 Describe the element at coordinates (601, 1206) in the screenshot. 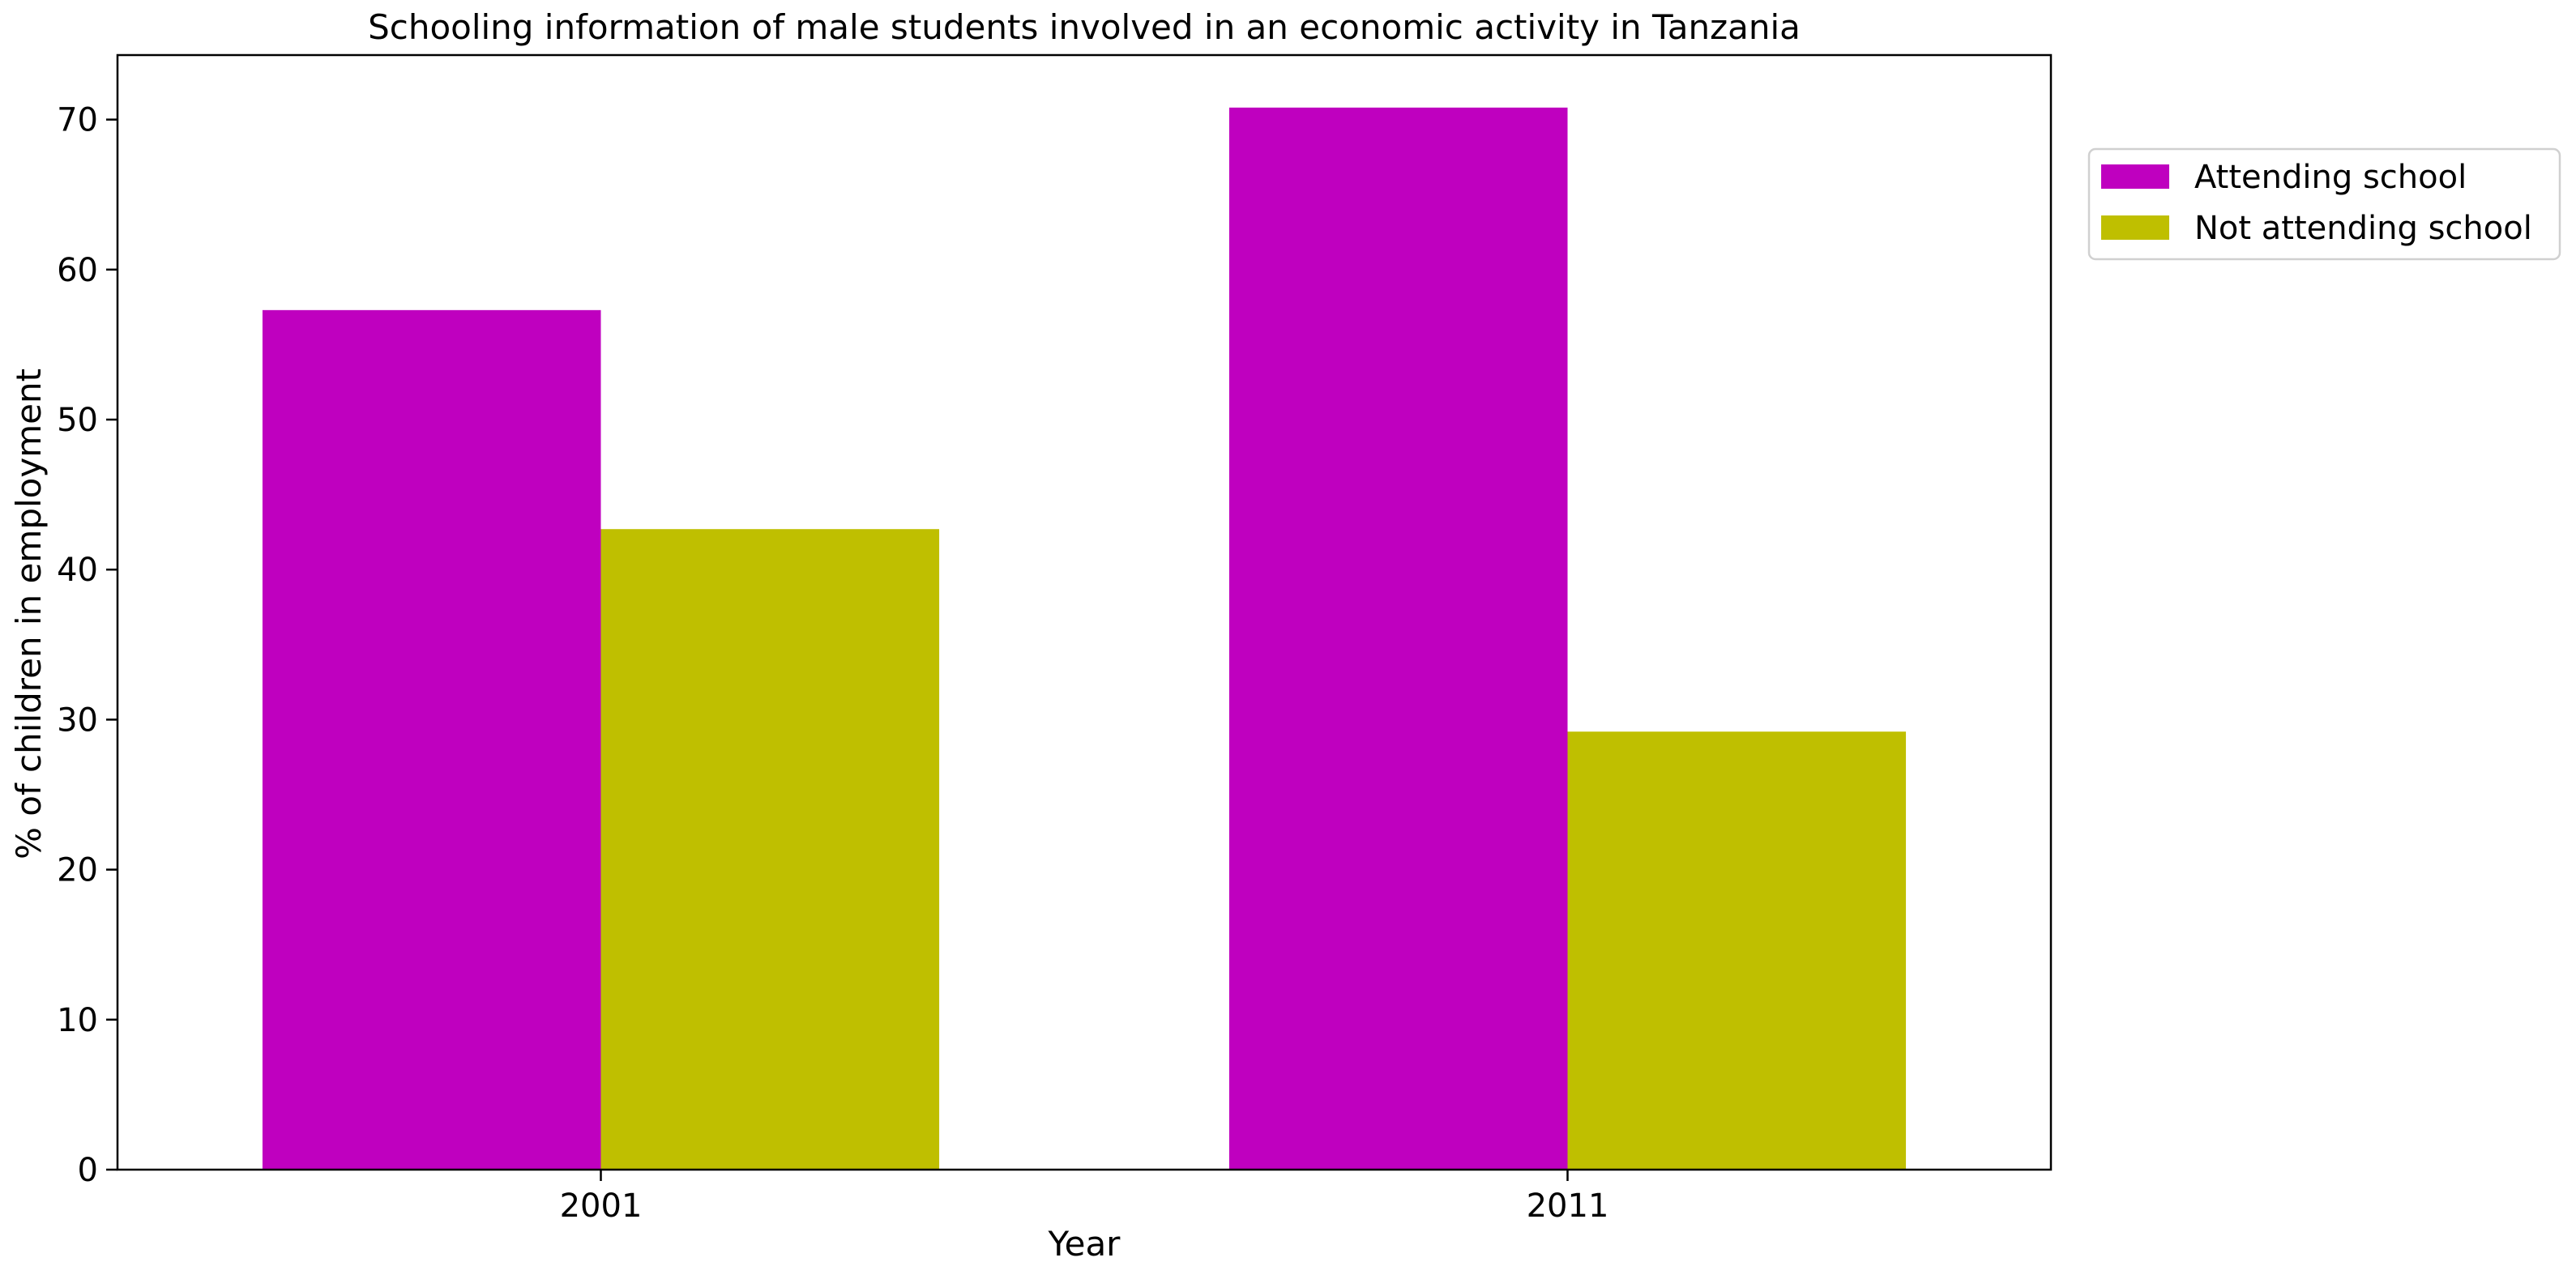

I see `x-tick-label: 2001` at that location.